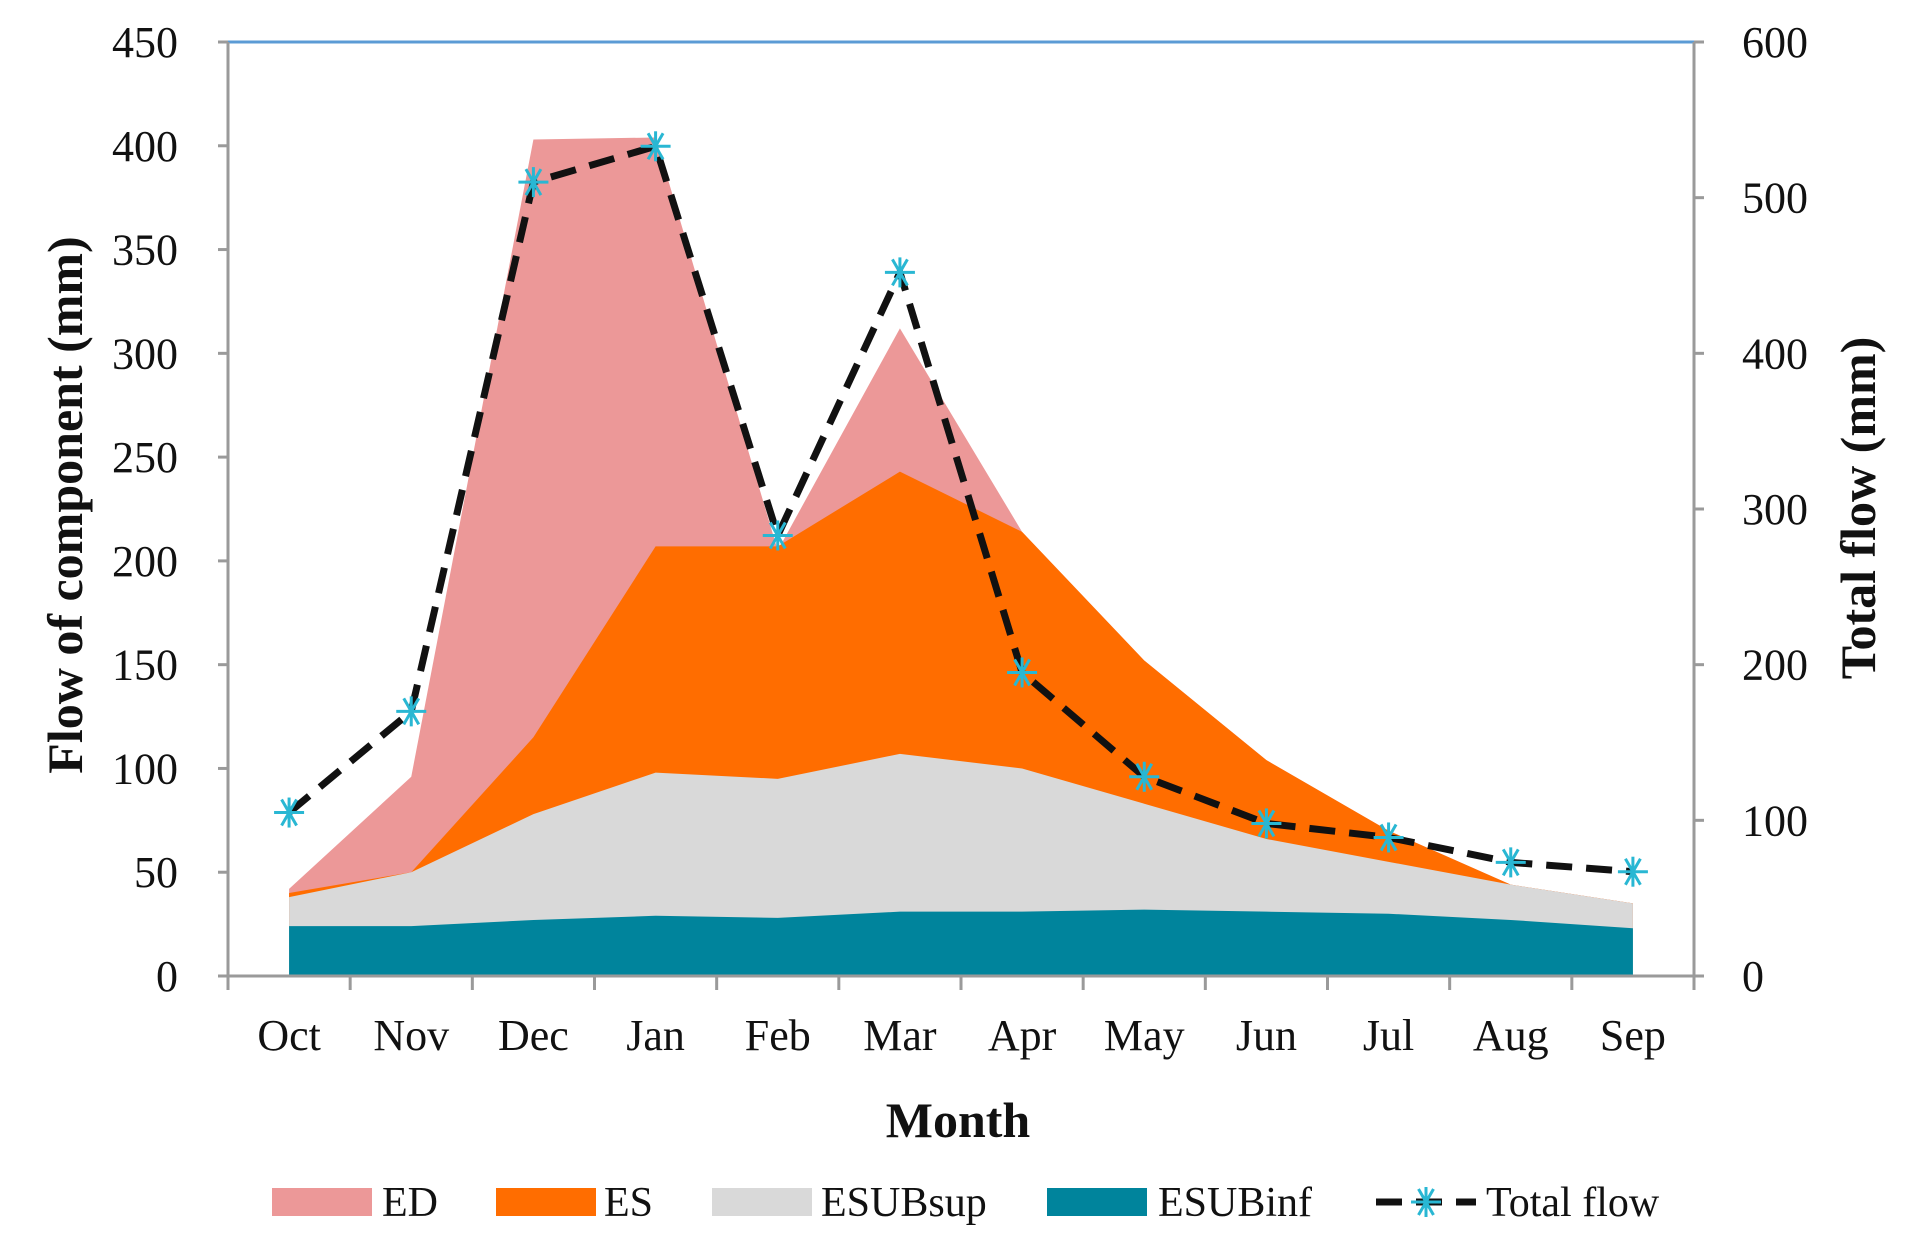 This screenshot has height=1244, width=1910. What do you see at coordinates (167, 976) in the screenshot?
I see `y-tick-label: 0` at bounding box center [167, 976].